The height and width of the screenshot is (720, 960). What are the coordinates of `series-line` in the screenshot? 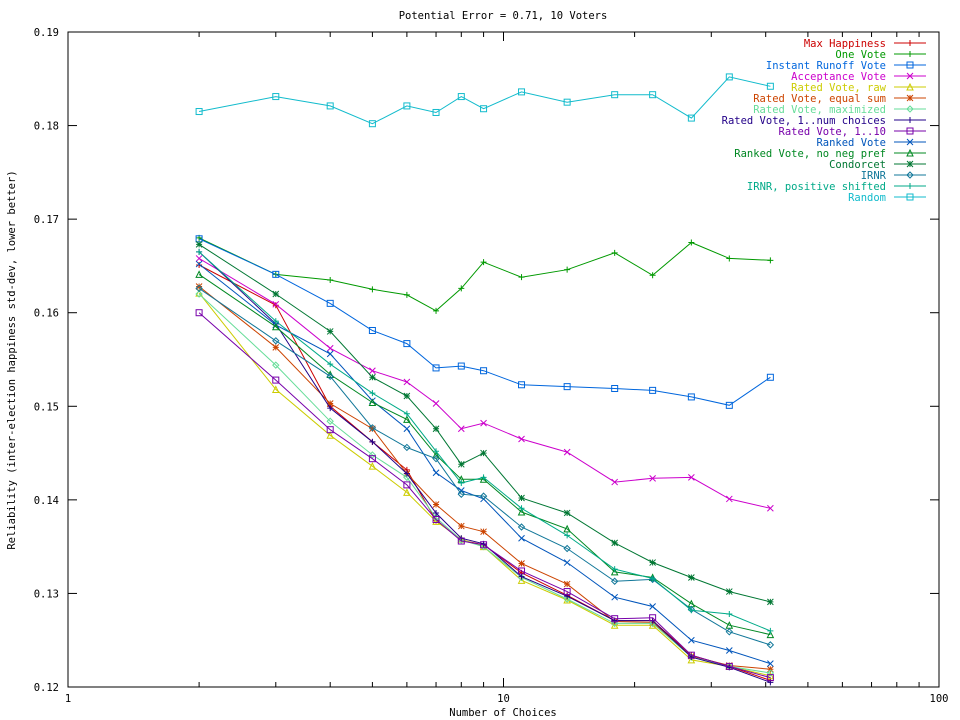 It's located at (485, 100).